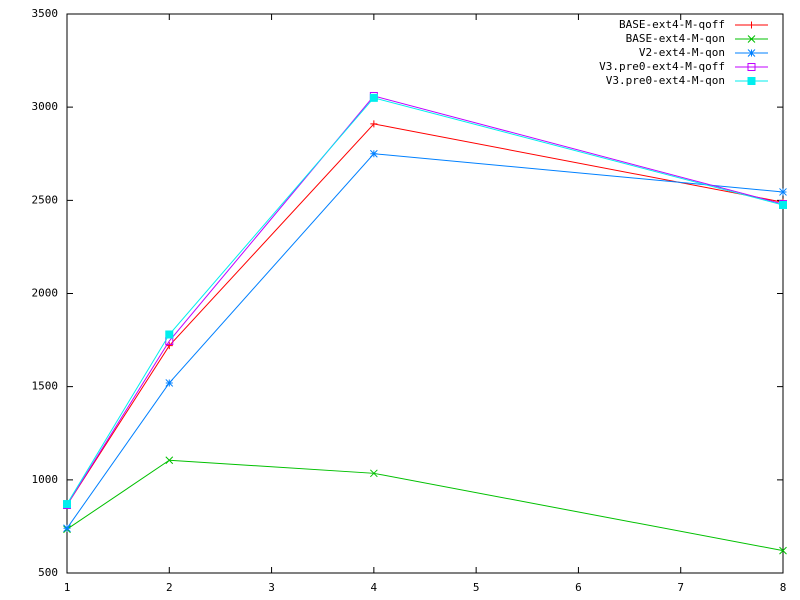 The image size is (800, 600). What do you see at coordinates (783, 587) in the screenshot?
I see `x-tick-label: 8` at bounding box center [783, 587].